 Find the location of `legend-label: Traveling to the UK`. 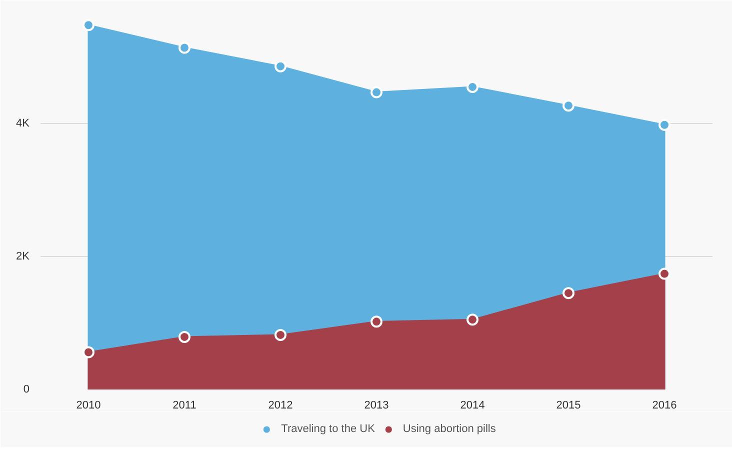

legend-label: Traveling to the UK is located at coordinates (328, 429).